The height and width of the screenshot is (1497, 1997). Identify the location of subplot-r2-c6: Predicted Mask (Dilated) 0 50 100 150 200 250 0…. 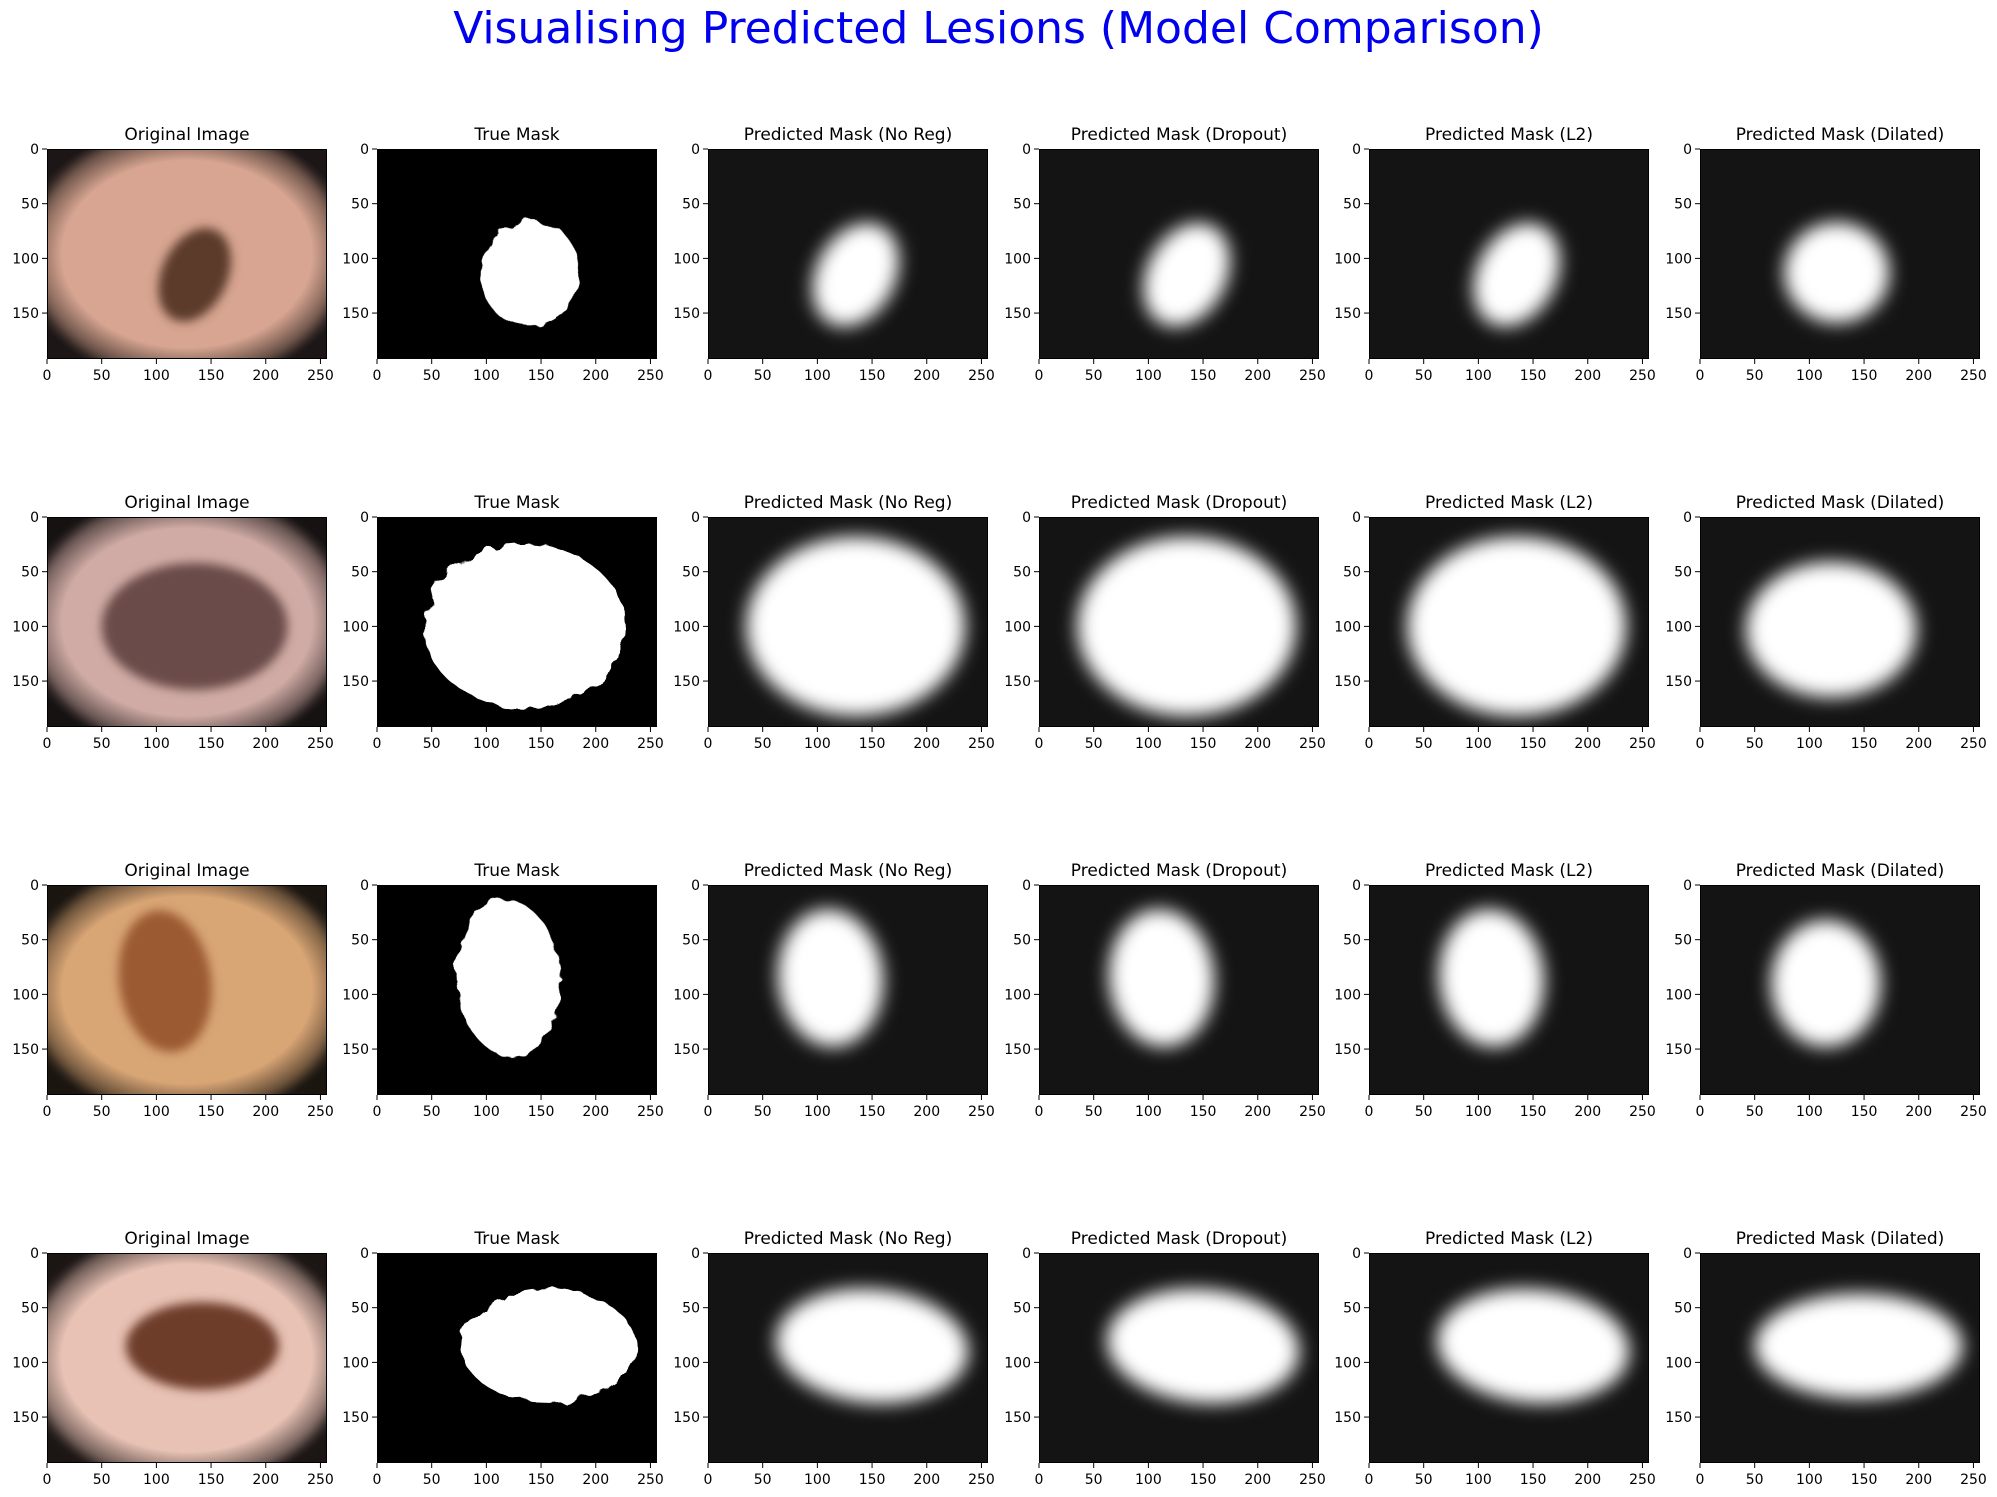
(1826, 622).